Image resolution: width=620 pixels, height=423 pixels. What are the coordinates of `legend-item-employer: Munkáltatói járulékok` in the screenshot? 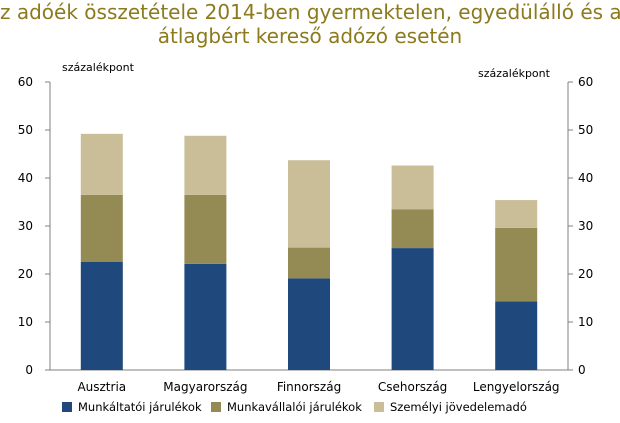 It's located at (132, 407).